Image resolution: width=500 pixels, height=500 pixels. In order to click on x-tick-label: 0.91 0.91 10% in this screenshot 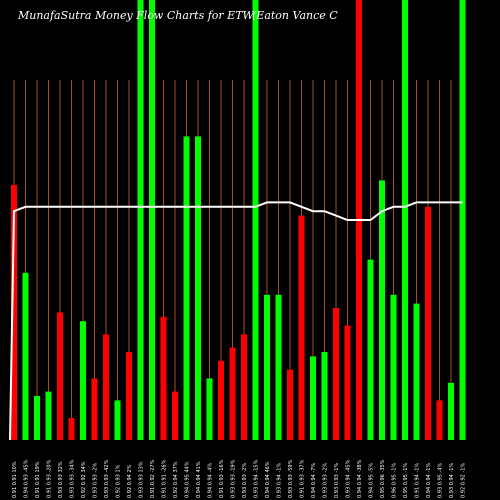, I will do `click(15, 479)`.